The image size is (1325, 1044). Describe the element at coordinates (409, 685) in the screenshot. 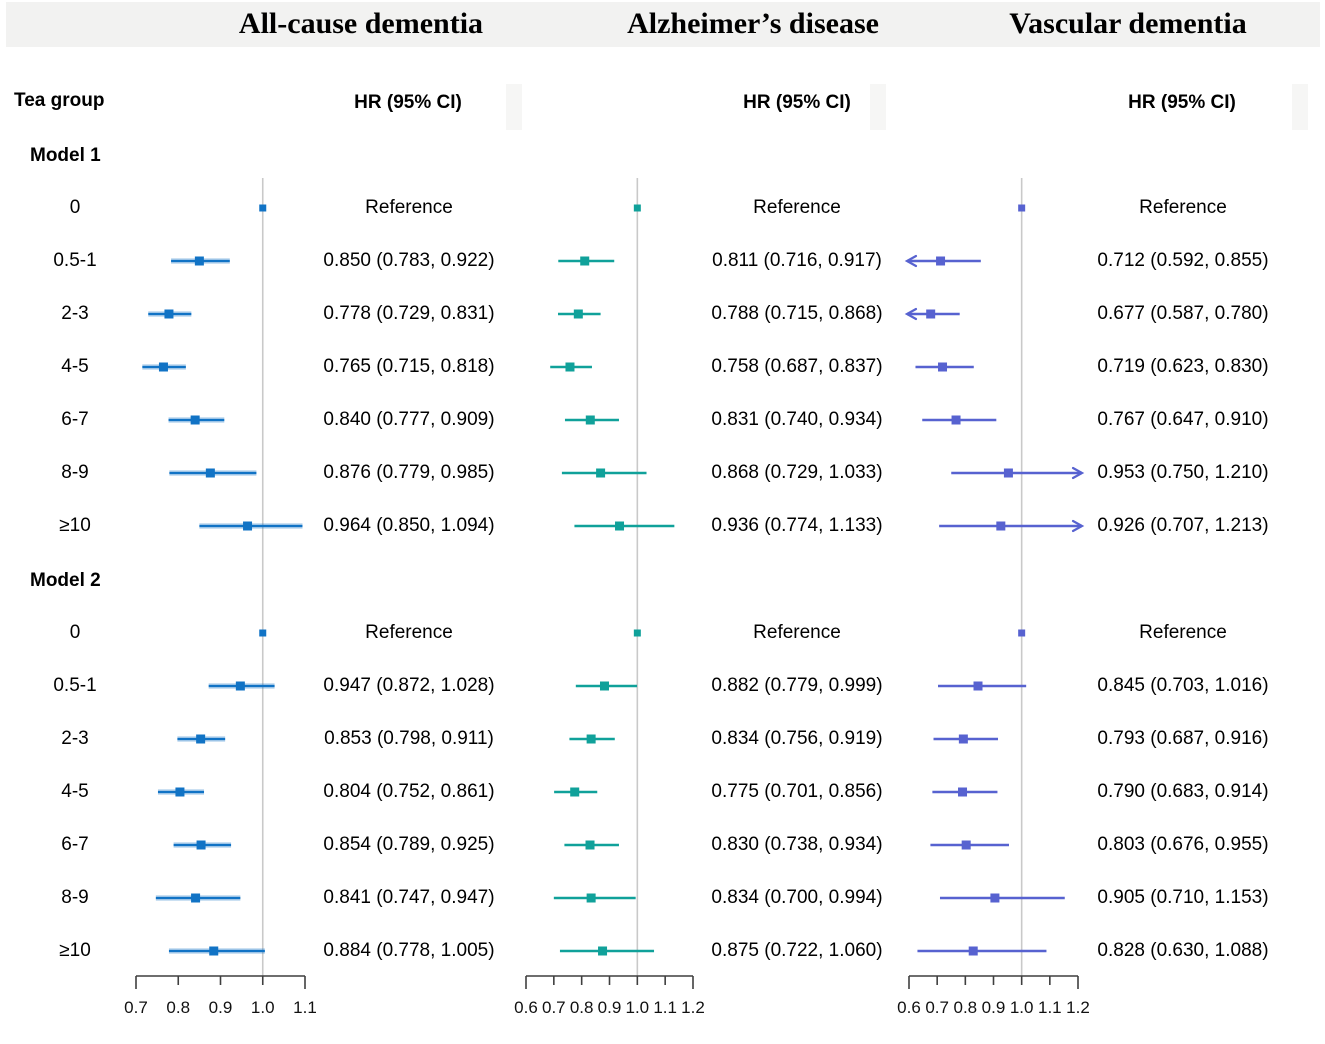

I see `hr-value: 0.947 (0.872, 1.028)` at that location.